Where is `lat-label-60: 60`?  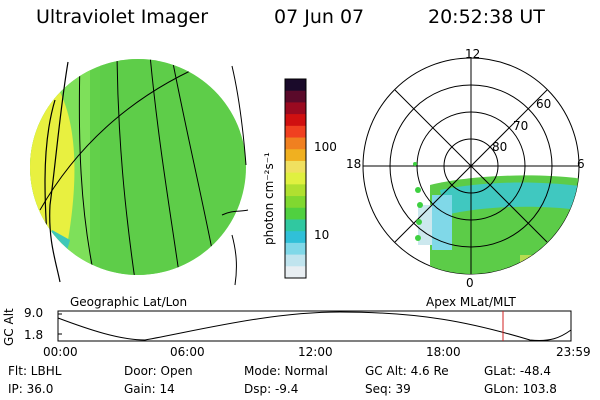
lat-label-60: 60 is located at coordinates (544, 104).